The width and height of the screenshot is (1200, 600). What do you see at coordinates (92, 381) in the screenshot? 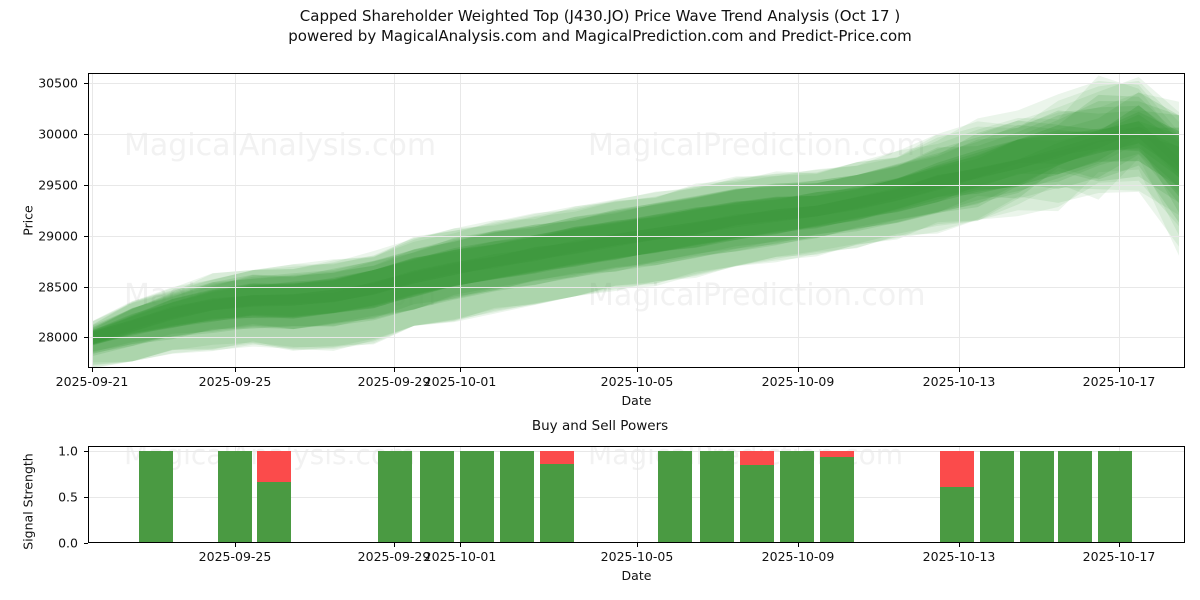
I see `x-tick-label: 2025-09-21` at bounding box center [92, 381].